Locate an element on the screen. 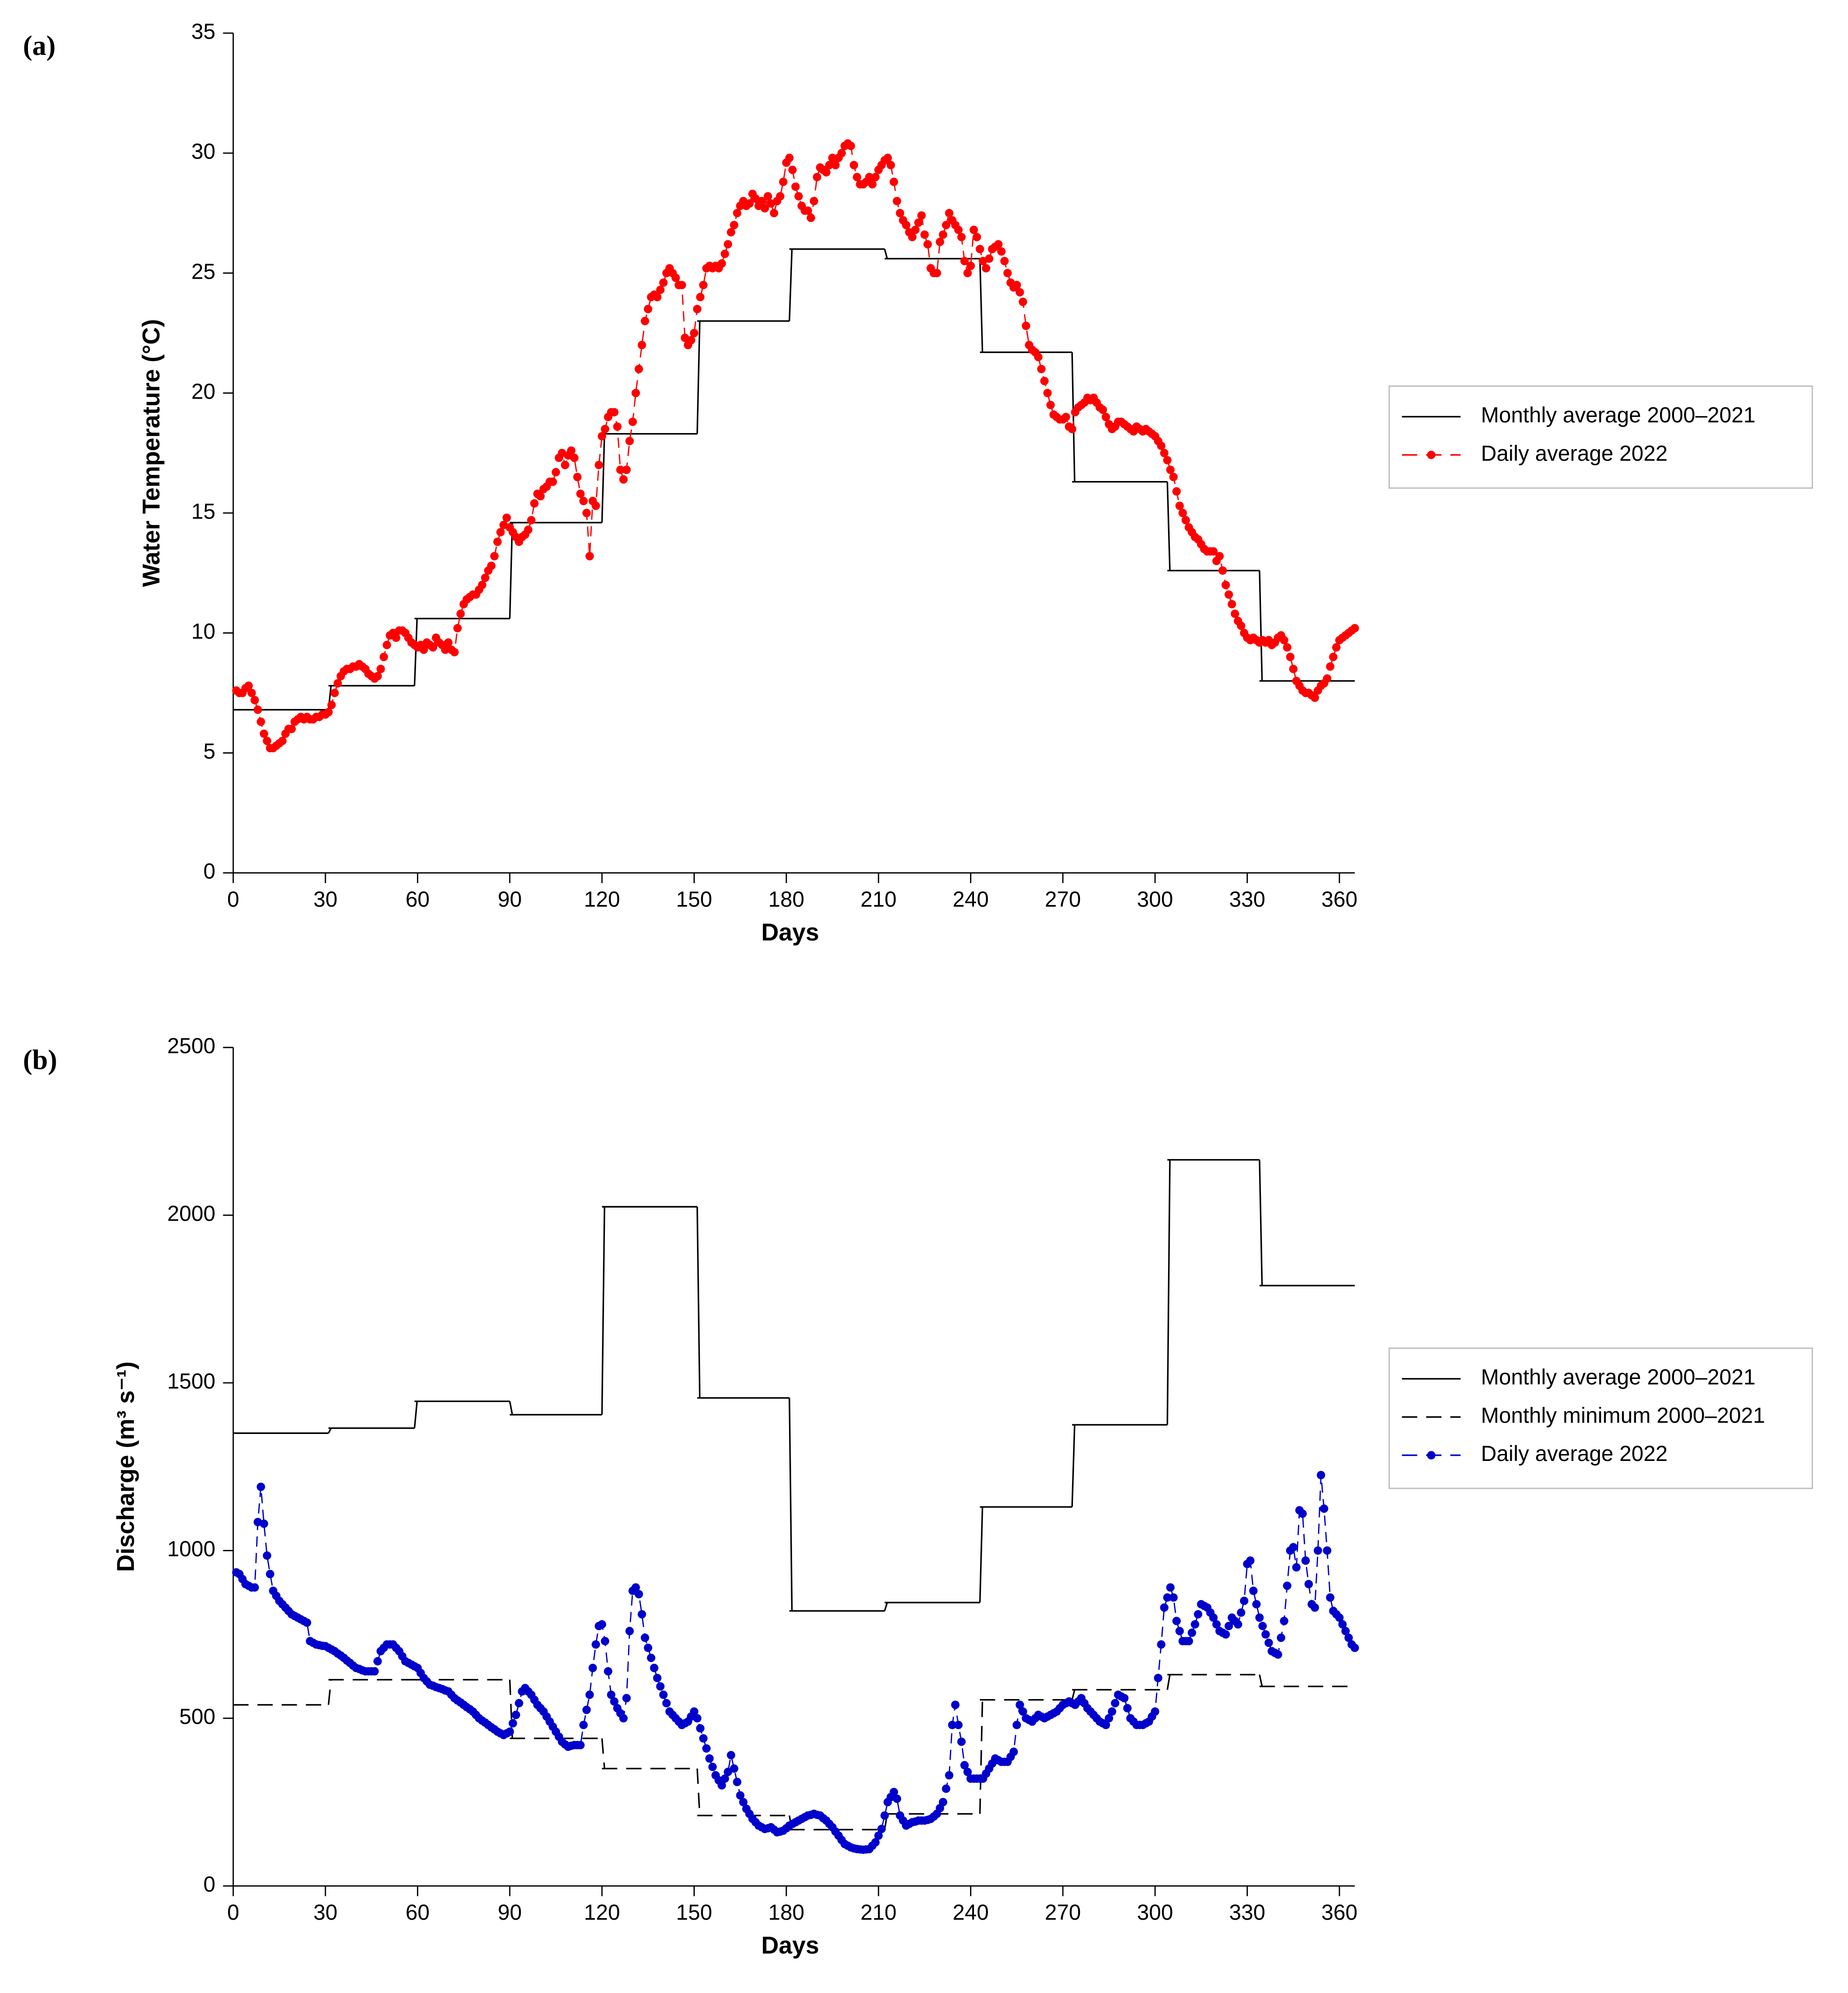  y-tick-label: 25 is located at coordinates (203, 271).